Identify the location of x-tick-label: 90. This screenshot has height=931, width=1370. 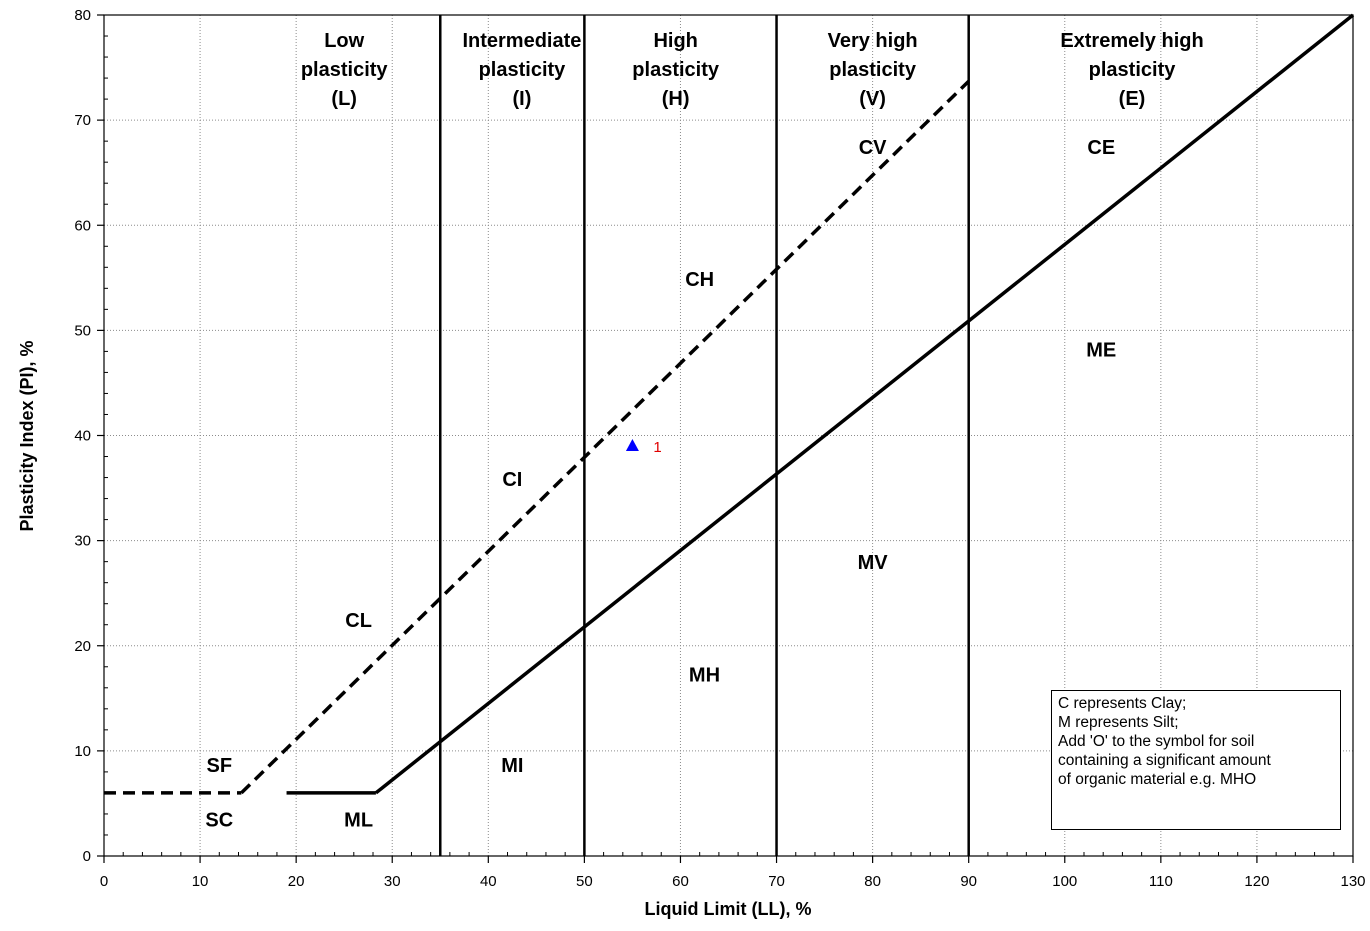
(968, 881).